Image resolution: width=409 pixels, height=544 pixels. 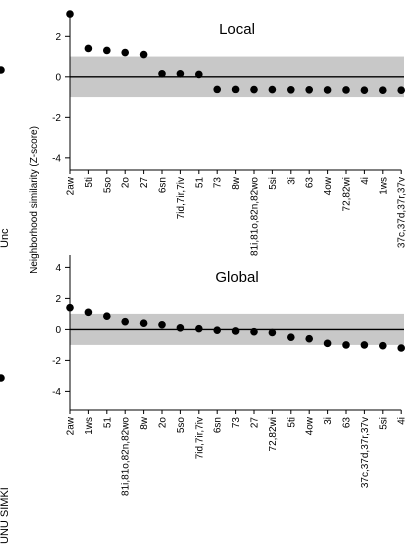 I want to click on global-x-tick-label: 4ow, so click(x=310, y=425).